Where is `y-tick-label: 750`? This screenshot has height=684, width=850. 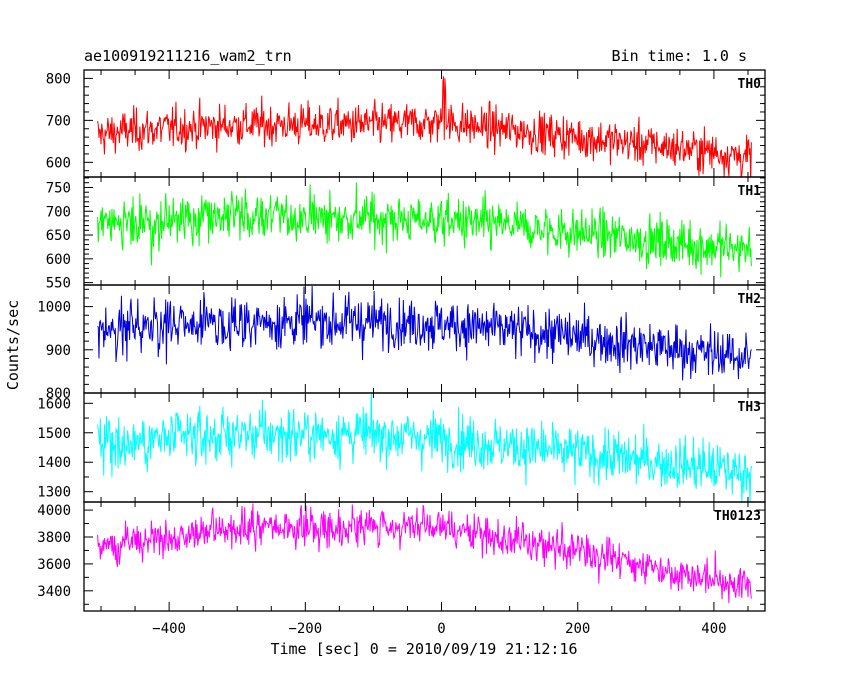
y-tick-label: 750 is located at coordinates (58, 188).